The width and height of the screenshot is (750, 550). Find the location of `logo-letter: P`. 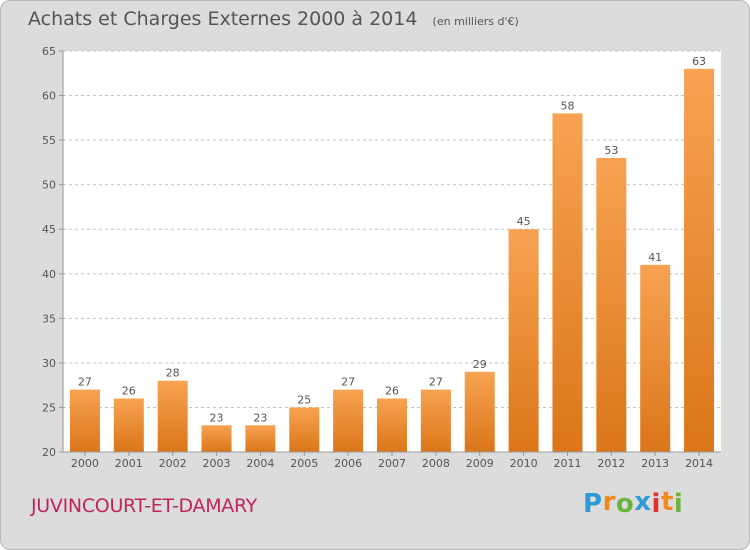

logo-letter: P is located at coordinates (593, 504).